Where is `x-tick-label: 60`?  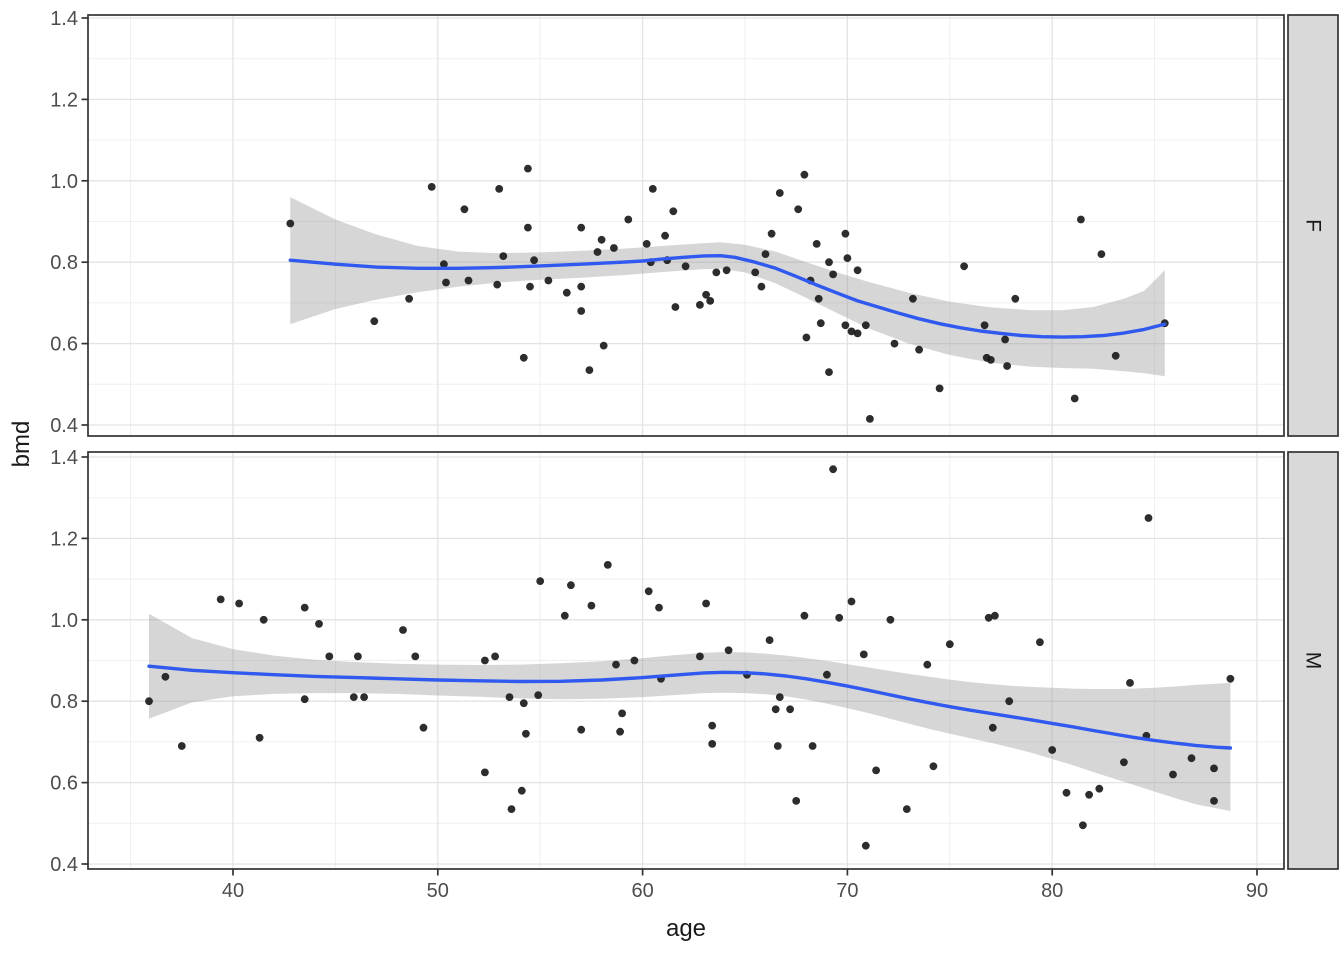
x-tick-label: 60 is located at coordinates (642, 891).